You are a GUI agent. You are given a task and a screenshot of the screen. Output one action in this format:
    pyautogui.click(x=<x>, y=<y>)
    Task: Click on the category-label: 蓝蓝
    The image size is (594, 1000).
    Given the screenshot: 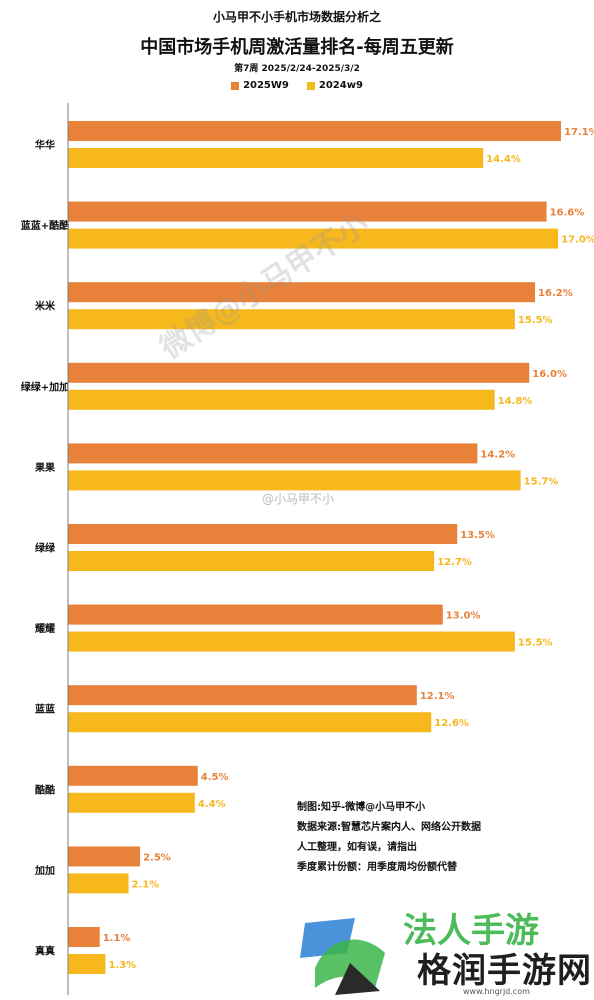 What is the action you would take?
    pyautogui.click(x=45, y=709)
    